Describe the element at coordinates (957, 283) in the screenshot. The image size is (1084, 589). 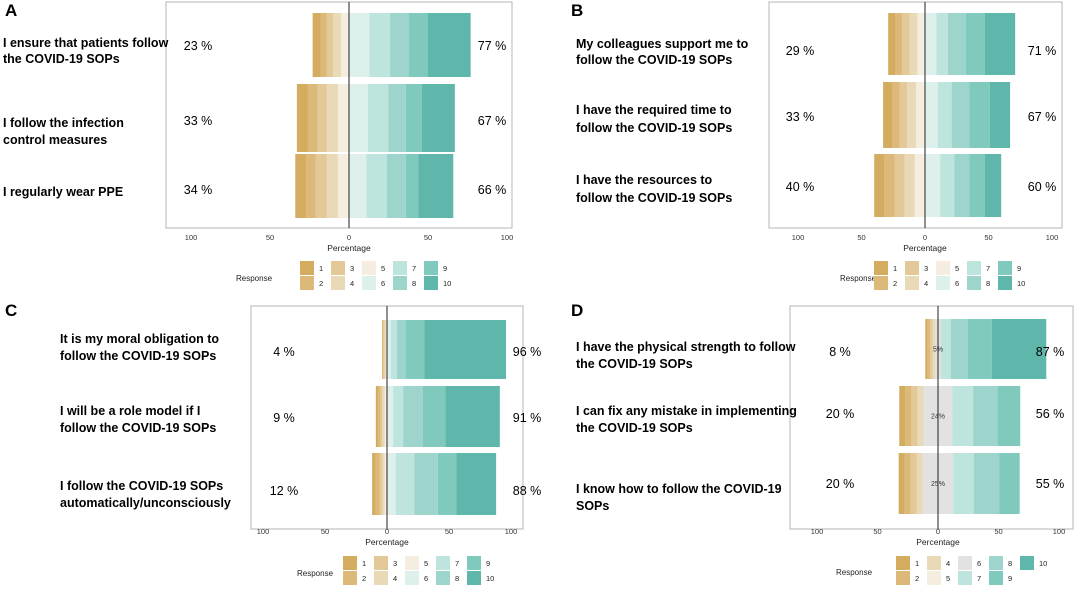
I see `legend-label: 6` at that location.